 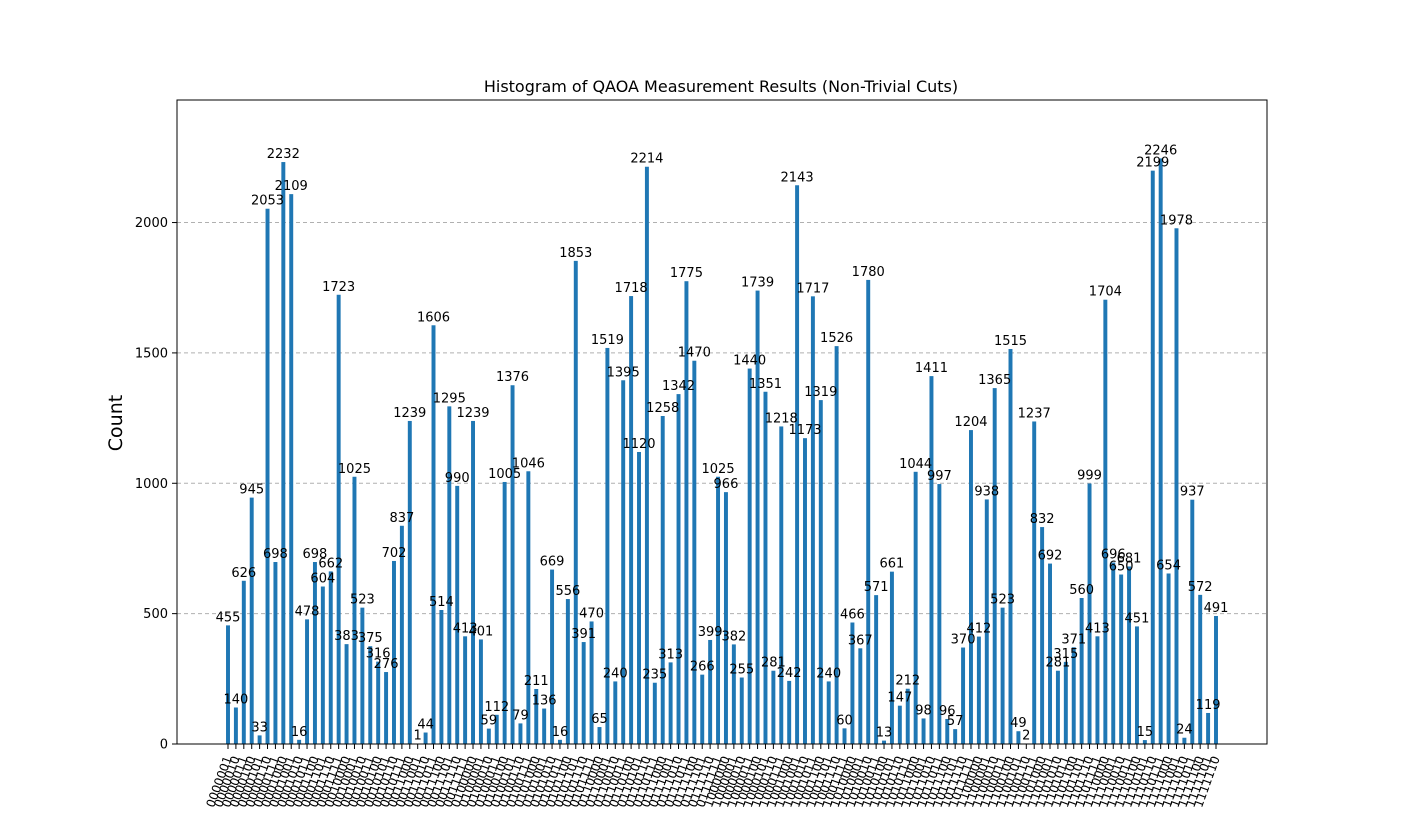 What do you see at coordinates (907, 681) in the screenshot?
I see `bar-value-label: 212` at bounding box center [907, 681].